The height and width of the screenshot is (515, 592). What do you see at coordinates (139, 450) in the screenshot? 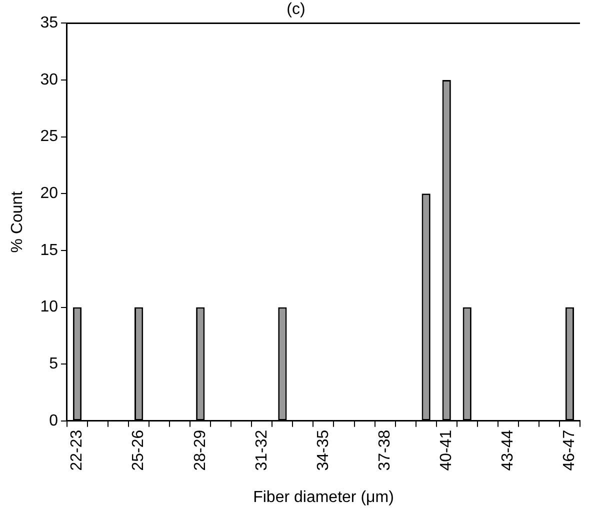
I see `x-tick-label: 25-26` at bounding box center [139, 450].